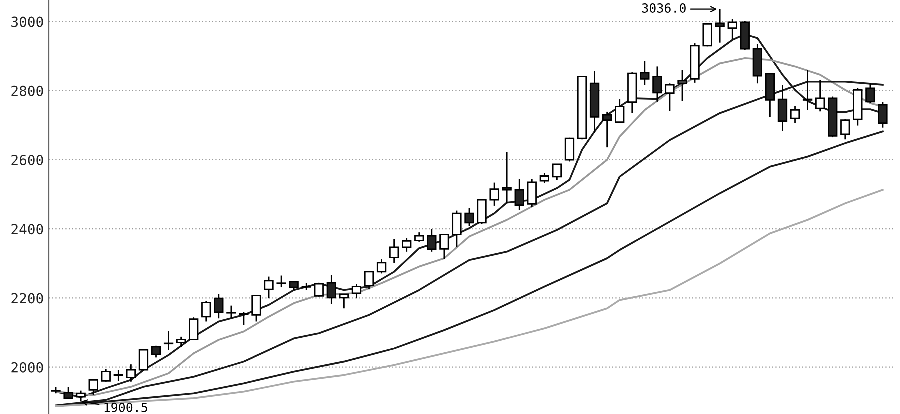 This screenshot has height=414, width=900. Describe the element at coordinates (28, 367) in the screenshot. I see `y-tick-label: 2000` at that location.